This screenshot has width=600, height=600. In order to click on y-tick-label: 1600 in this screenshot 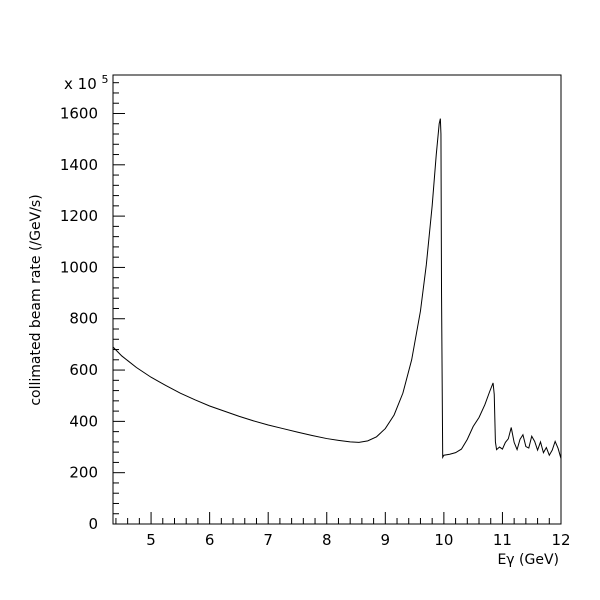, I will do `click(79, 113)`.